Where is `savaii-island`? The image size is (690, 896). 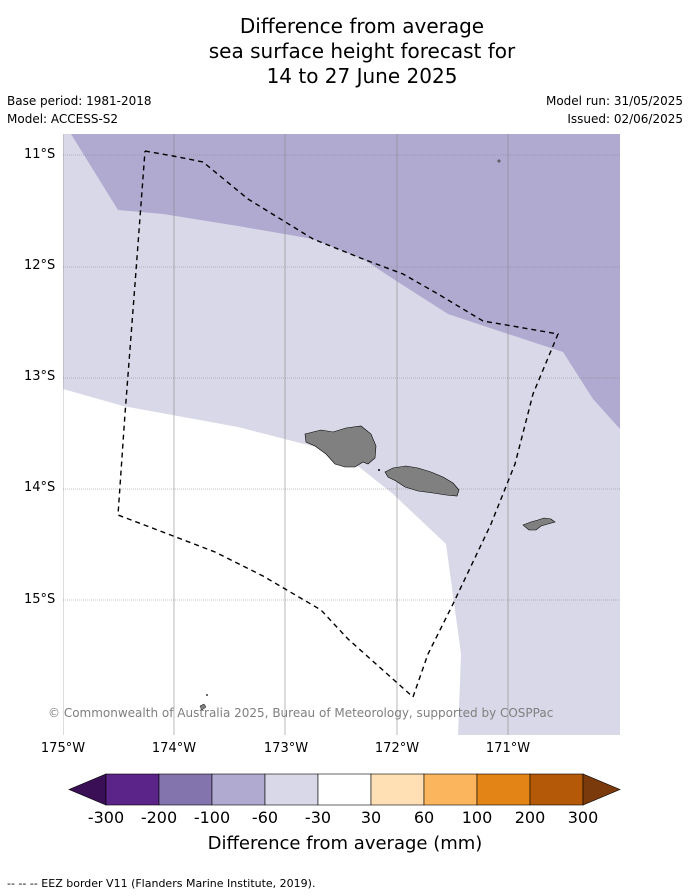 savaii-island is located at coordinates (340, 446).